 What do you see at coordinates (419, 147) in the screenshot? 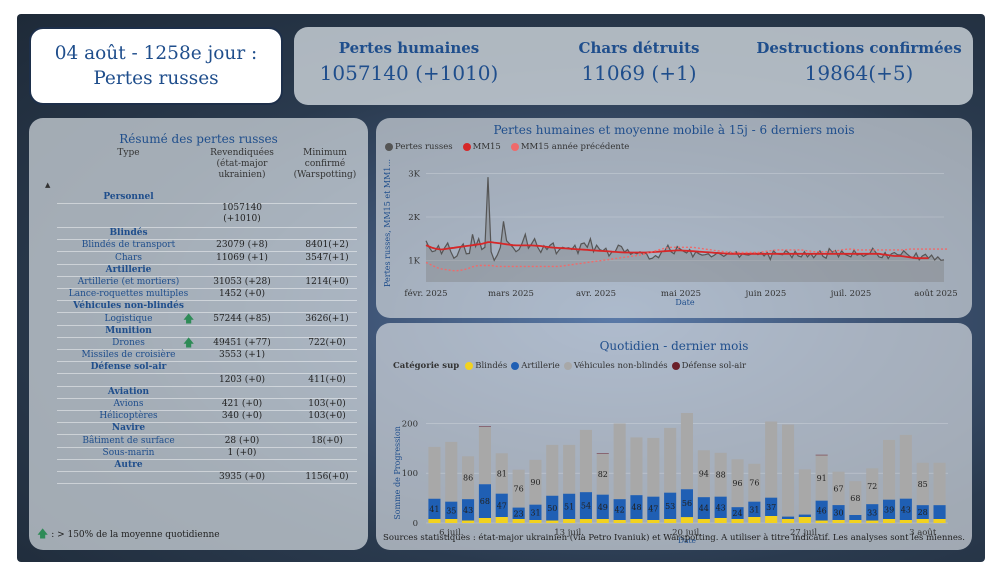
I see `legend-item: Pertes russes` at bounding box center [419, 147].